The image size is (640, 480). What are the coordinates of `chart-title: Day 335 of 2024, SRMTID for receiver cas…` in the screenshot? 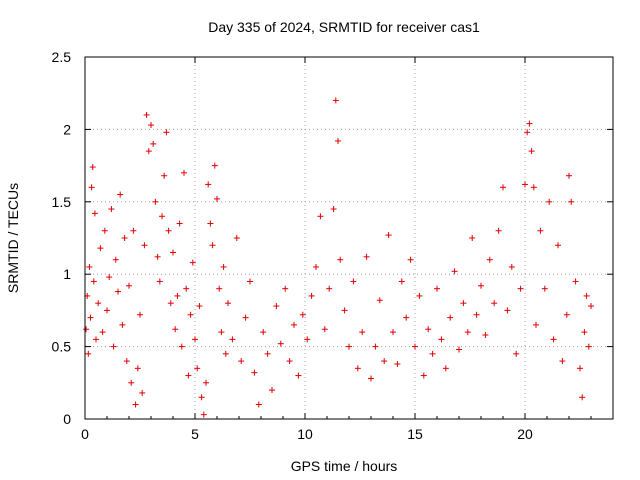 It's located at (344, 27).